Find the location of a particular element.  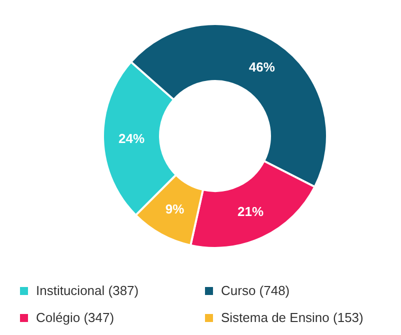

data-label: 21% is located at coordinates (251, 212).